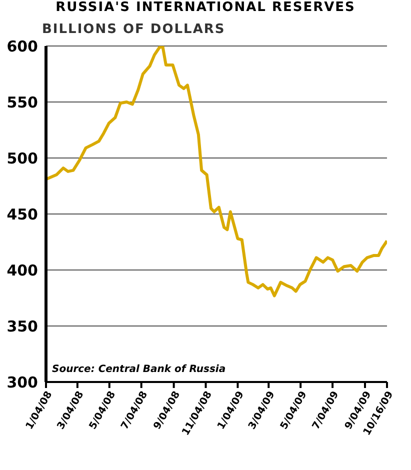 The height and width of the screenshot is (470, 411). Describe the element at coordinates (22, 214) in the screenshot. I see `y-tick-label: 450` at that location.